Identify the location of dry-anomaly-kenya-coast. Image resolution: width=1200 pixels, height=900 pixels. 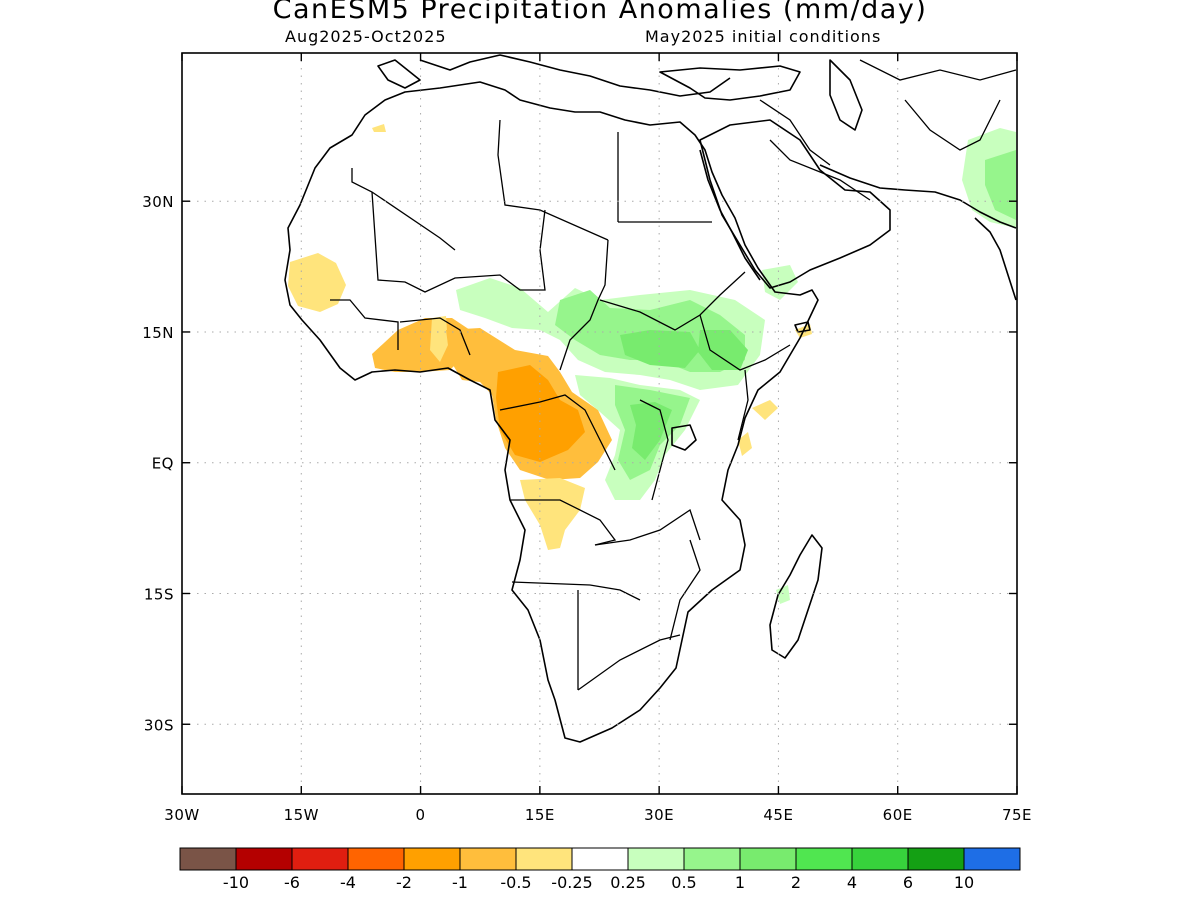
(745, 444).